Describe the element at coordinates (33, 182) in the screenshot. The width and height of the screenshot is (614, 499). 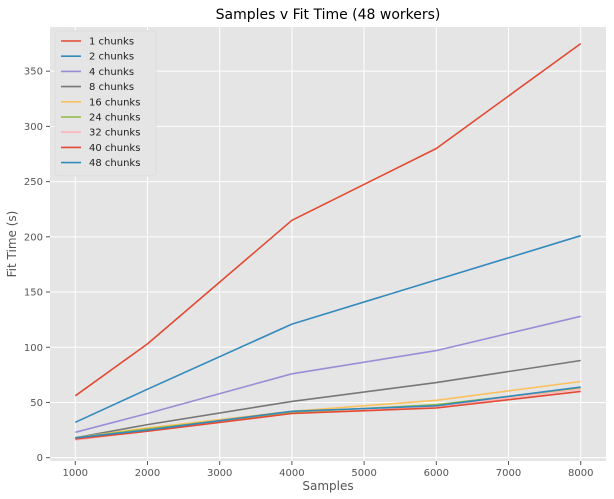
I see `y-tick-label: 250` at that location.